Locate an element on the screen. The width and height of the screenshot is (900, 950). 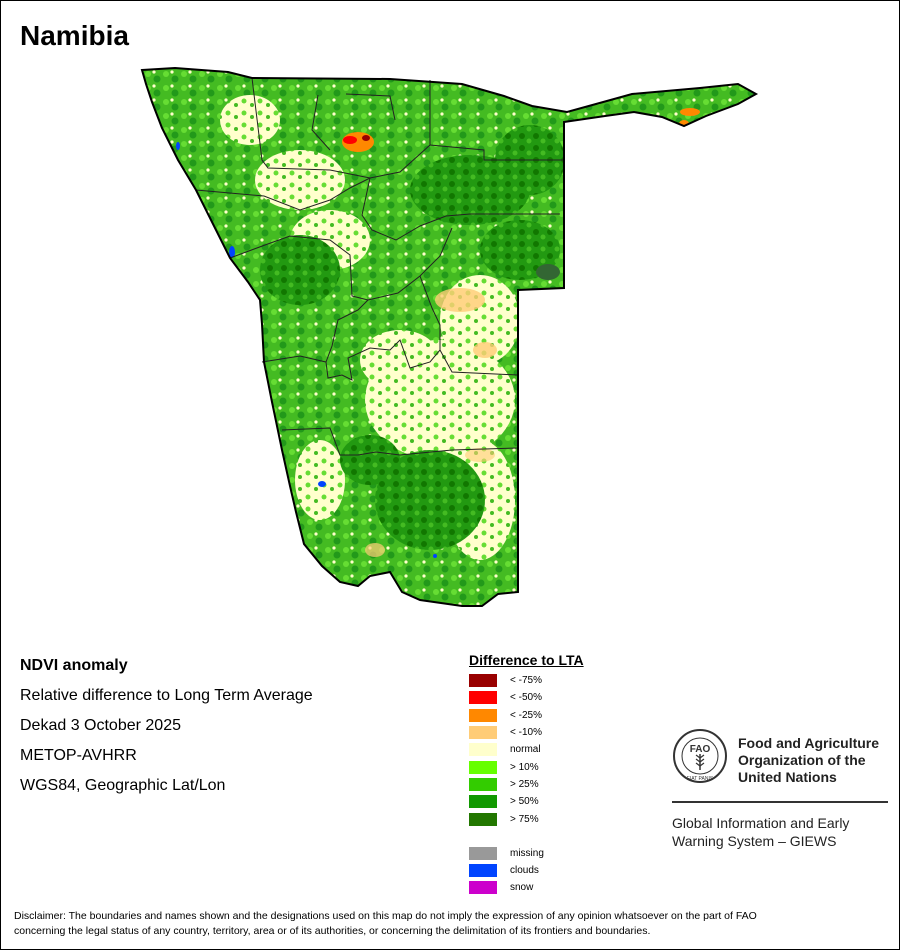
legend-title: Difference to LTA is located at coordinates (526, 660).